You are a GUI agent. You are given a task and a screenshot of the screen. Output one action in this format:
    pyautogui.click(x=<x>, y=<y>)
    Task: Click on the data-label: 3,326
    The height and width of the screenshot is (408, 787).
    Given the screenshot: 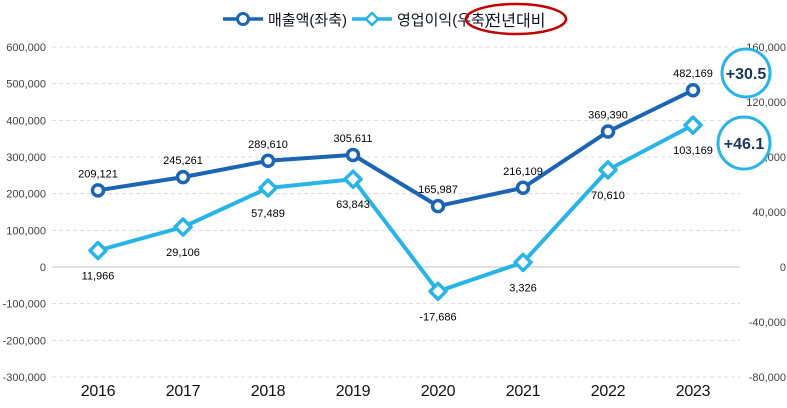 What is the action you would take?
    pyautogui.click(x=523, y=288)
    